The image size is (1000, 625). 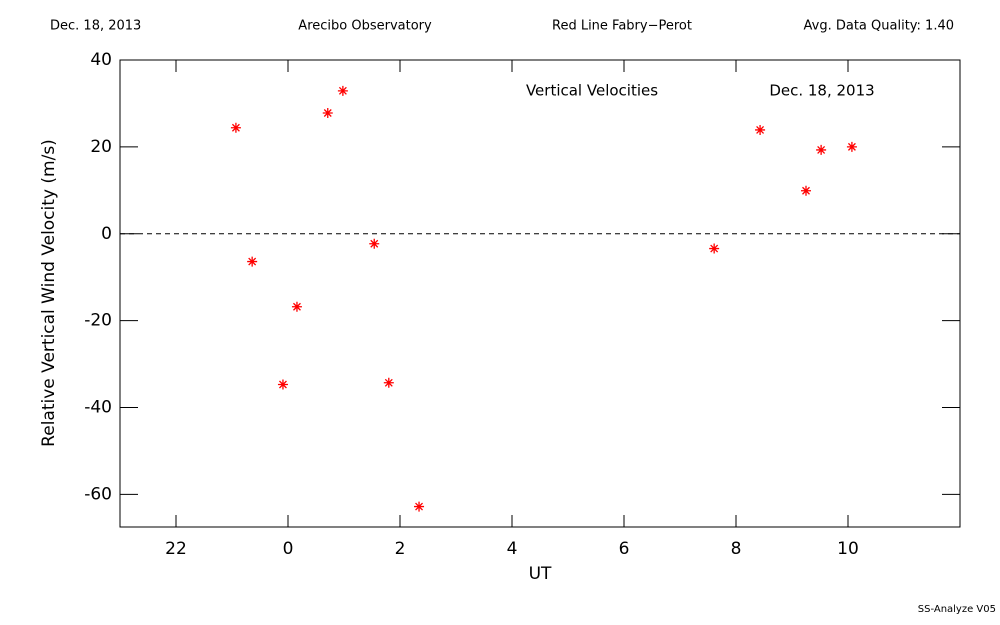 I want to click on y-tick-label: -40, so click(x=98, y=408).